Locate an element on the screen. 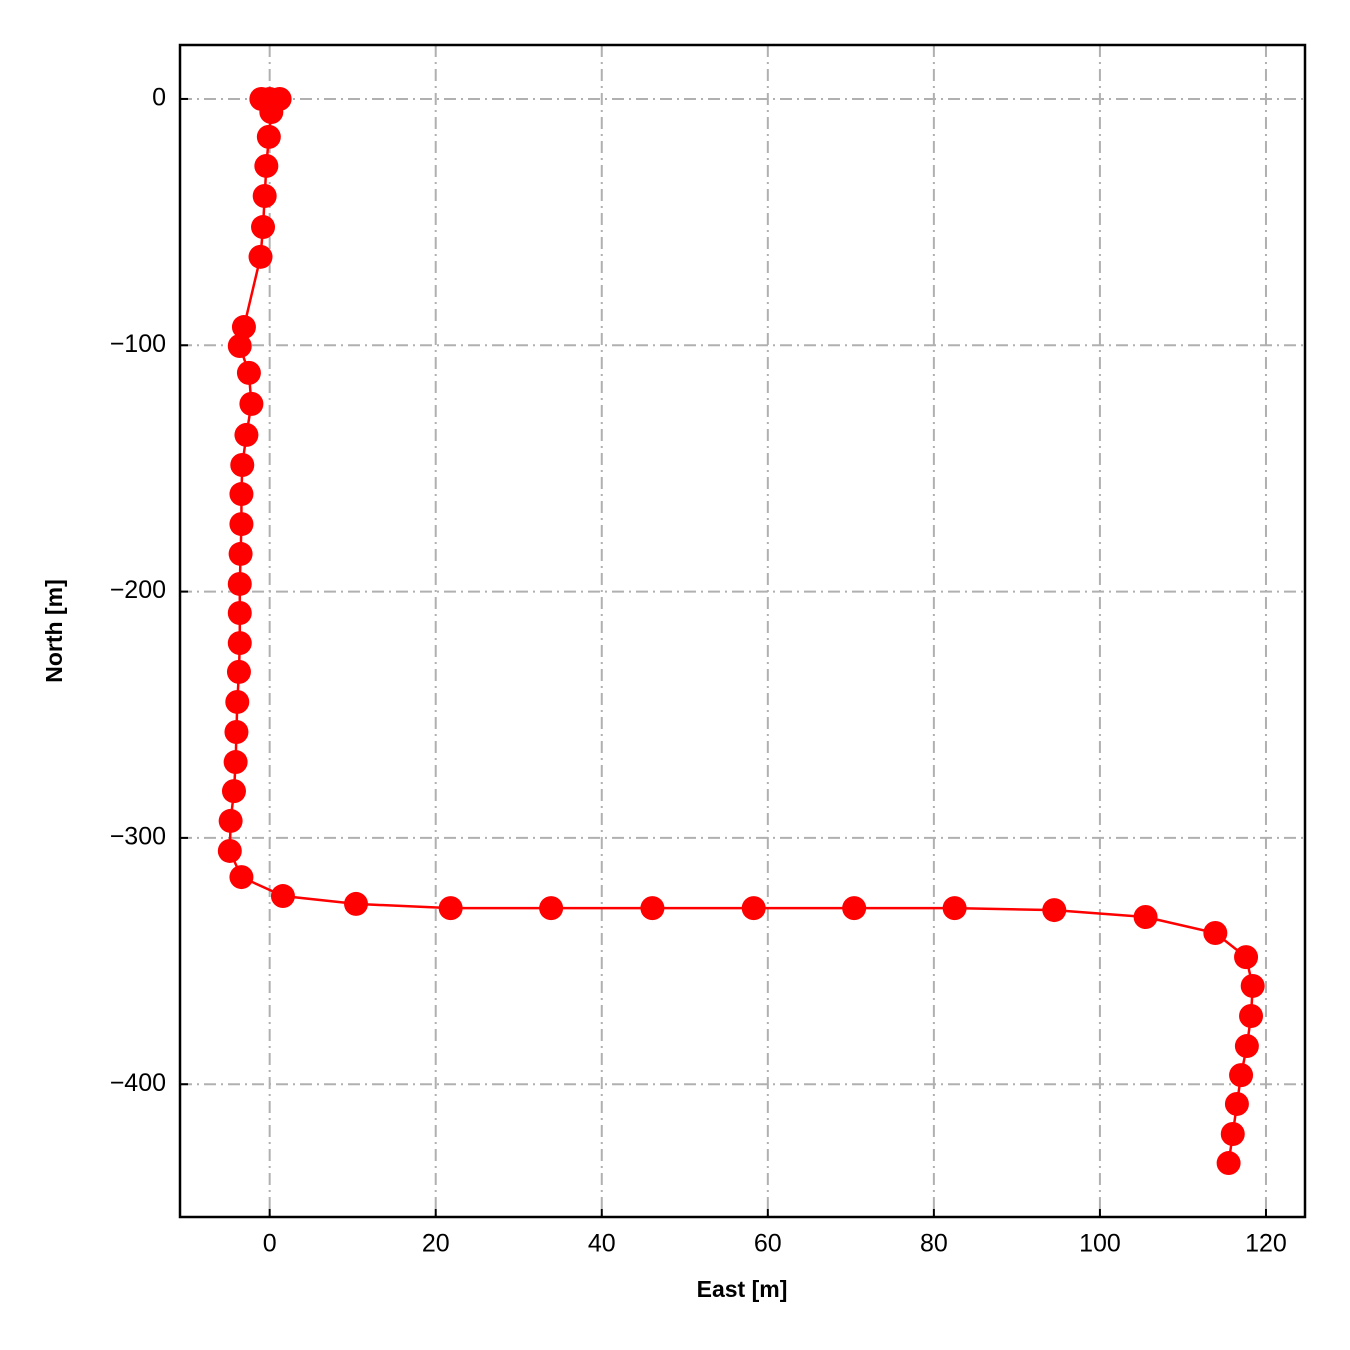 This screenshot has width=1350, height=1350. x-tick-label: 60 is located at coordinates (768, 1244).